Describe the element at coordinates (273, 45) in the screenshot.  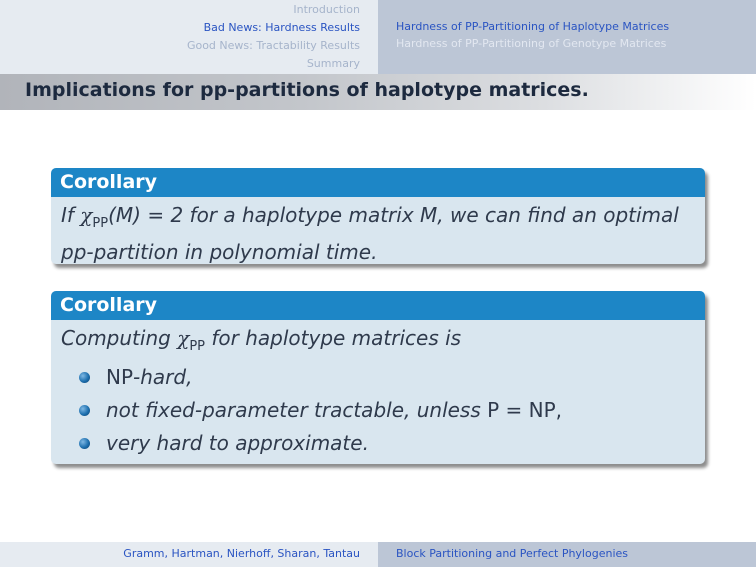
I see `nav-section-good-news: Good News: Tractability Results` at that location.